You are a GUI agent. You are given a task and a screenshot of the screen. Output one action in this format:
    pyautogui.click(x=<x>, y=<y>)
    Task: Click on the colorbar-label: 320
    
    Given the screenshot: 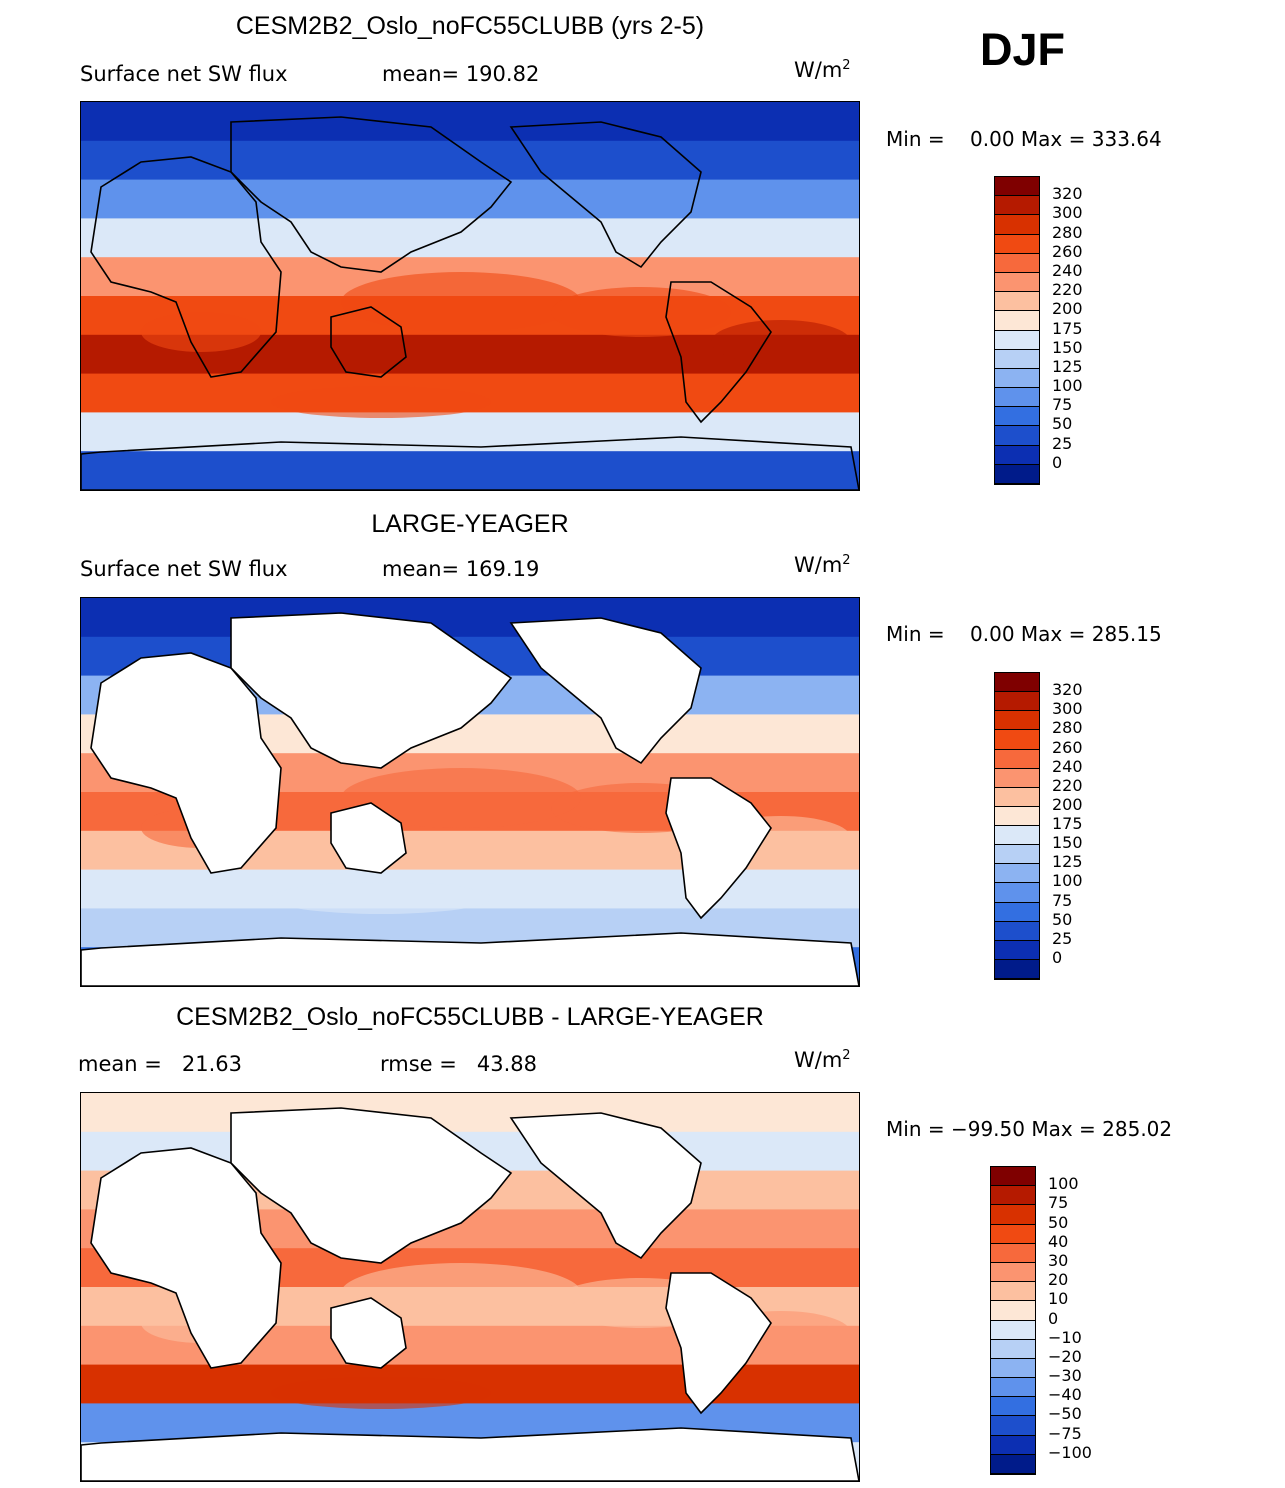 What is the action you would take?
    pyautogui.click(x=1067, y=194)
    